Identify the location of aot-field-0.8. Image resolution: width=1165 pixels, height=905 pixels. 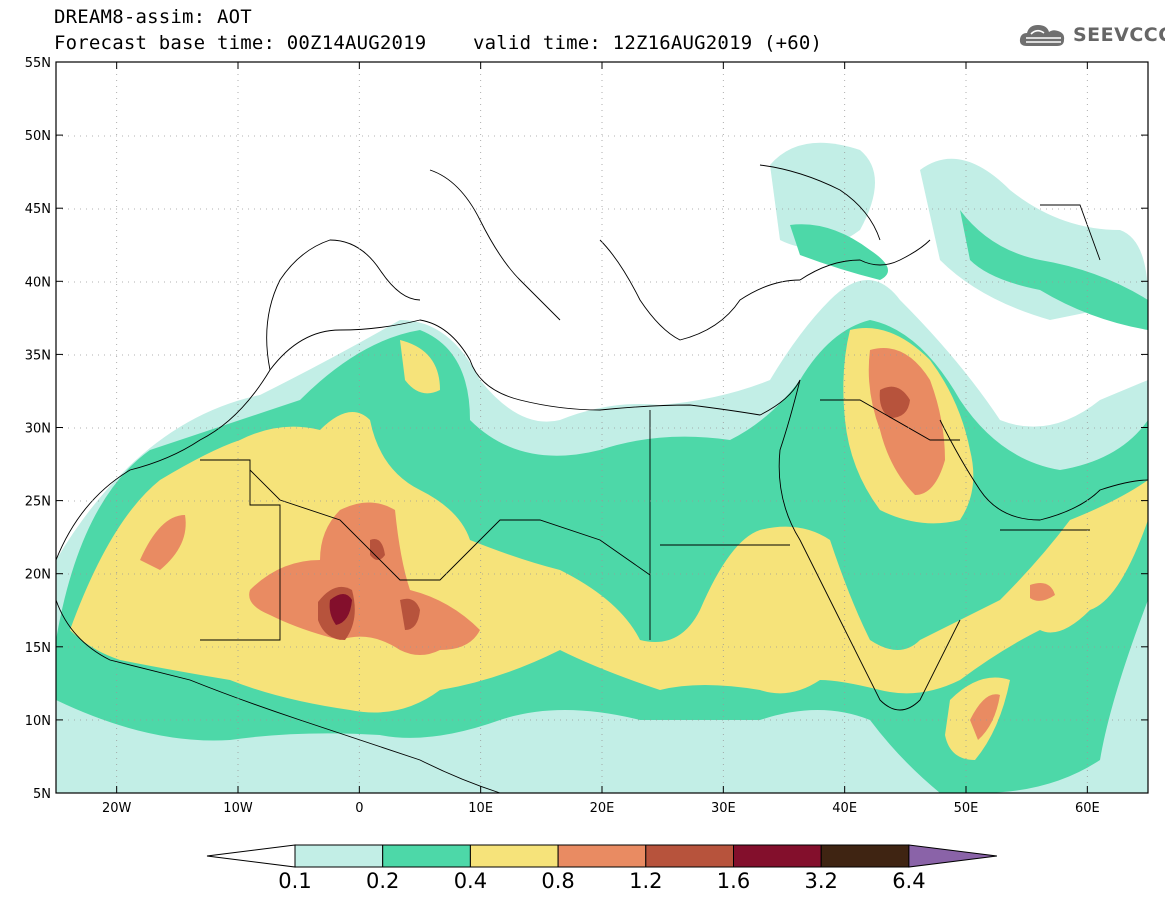
(364, 578).